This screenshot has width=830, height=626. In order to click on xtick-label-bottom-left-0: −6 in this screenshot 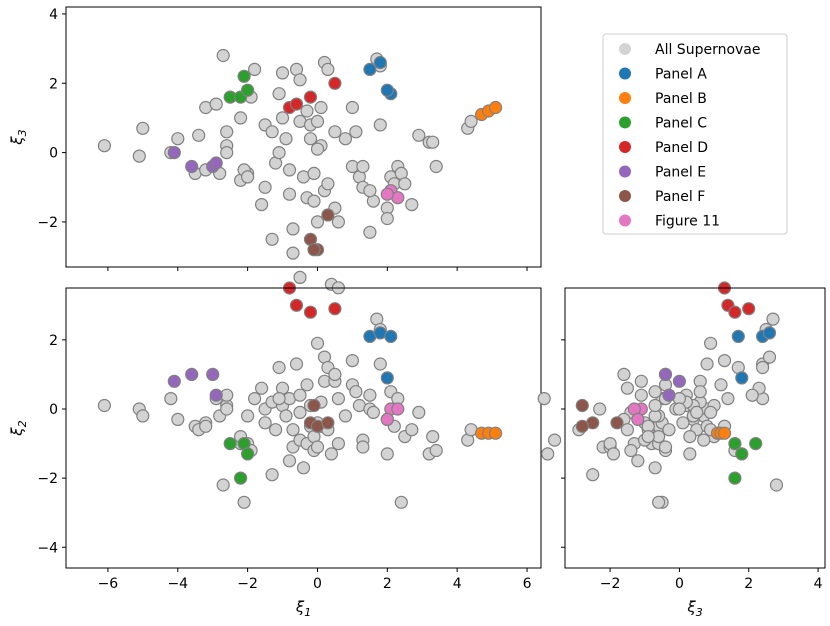, I will do `click(108, 584)`.